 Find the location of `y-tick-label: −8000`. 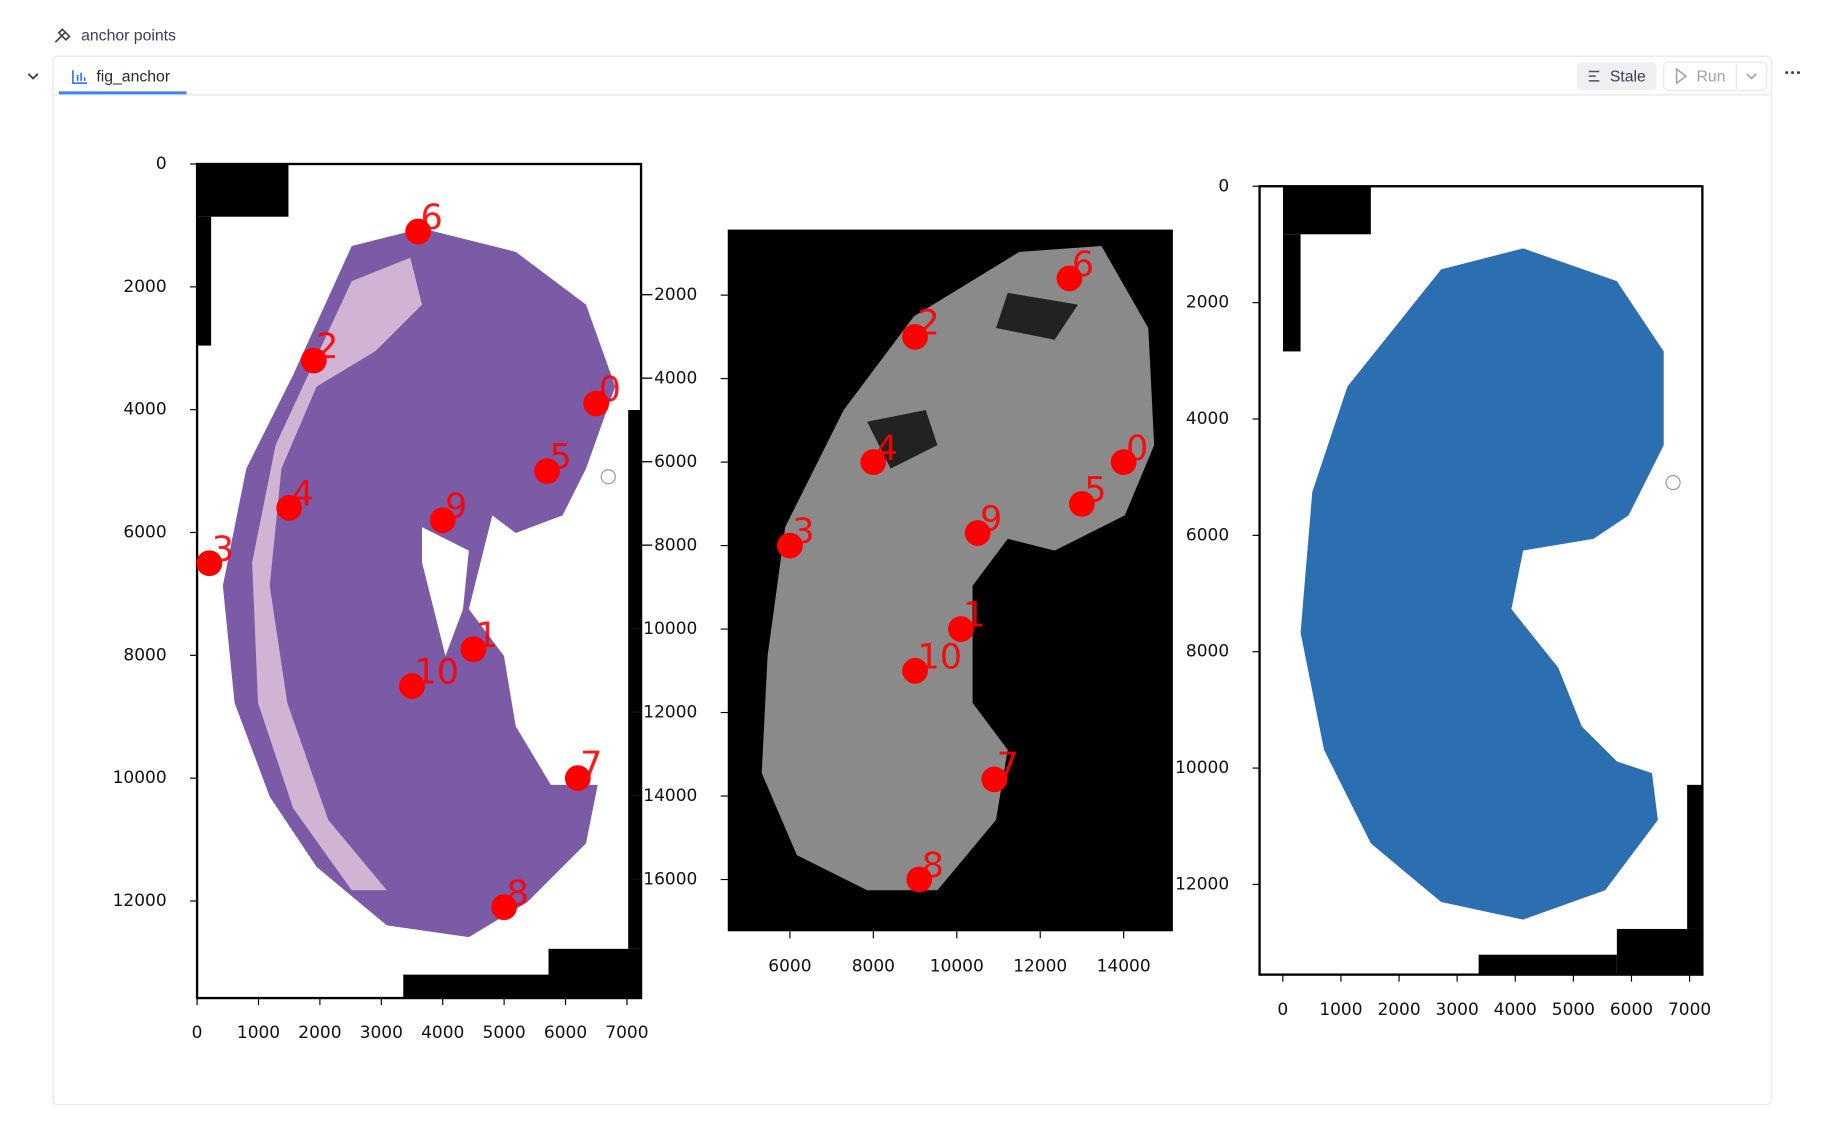

y-tick-label: −8000 is located at coordinates (668, 546).